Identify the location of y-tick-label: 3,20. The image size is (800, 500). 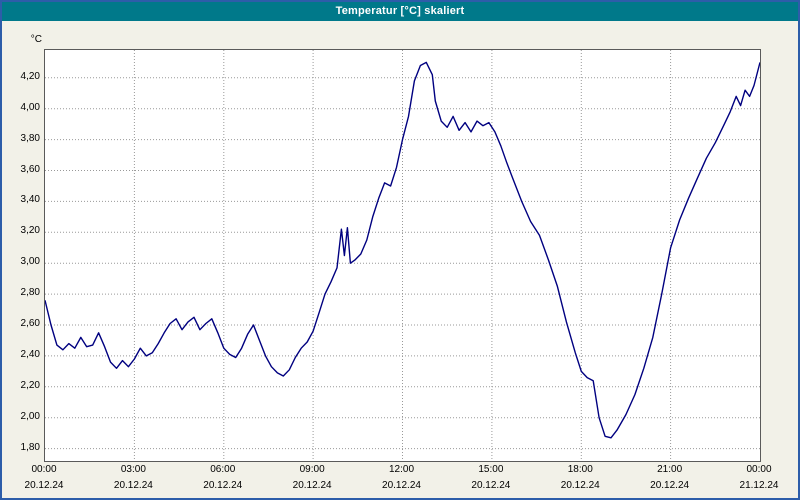
(30, 231).